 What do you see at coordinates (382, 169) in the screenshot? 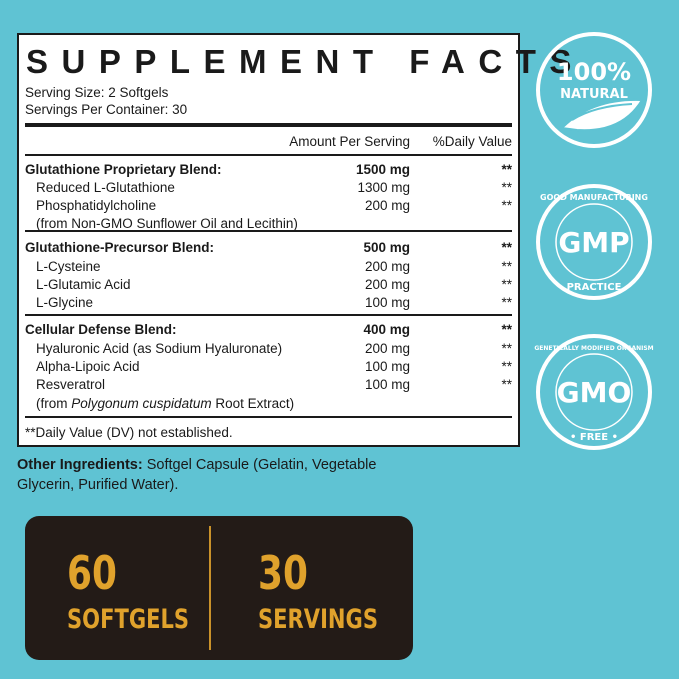
I see `ingredient-amount: 1500 mg` at bounding box center [382, 169].